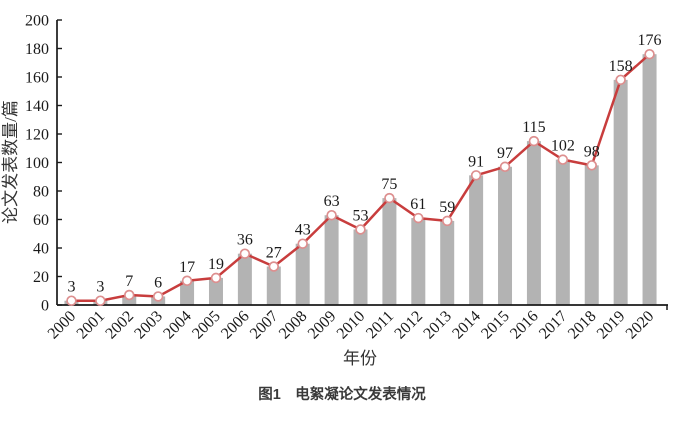 Image resolution: width=681 pixels, height=423 pixels. What do you see at coordinates (562, 232) in the screenshot?
I see `bar-2017` at bounding box center [562, 232].